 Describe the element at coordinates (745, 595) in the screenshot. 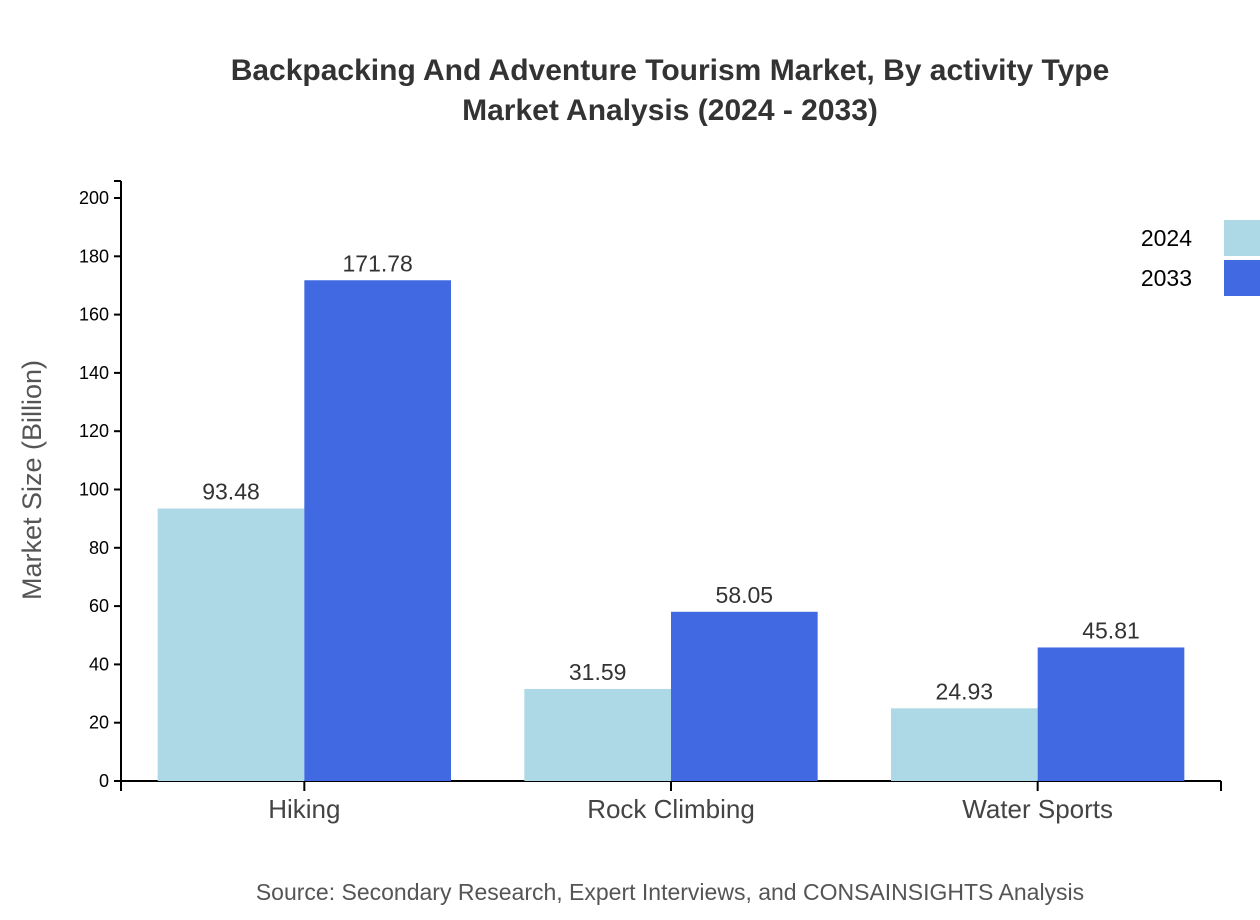

I see `data-label: 58.05` at that location.